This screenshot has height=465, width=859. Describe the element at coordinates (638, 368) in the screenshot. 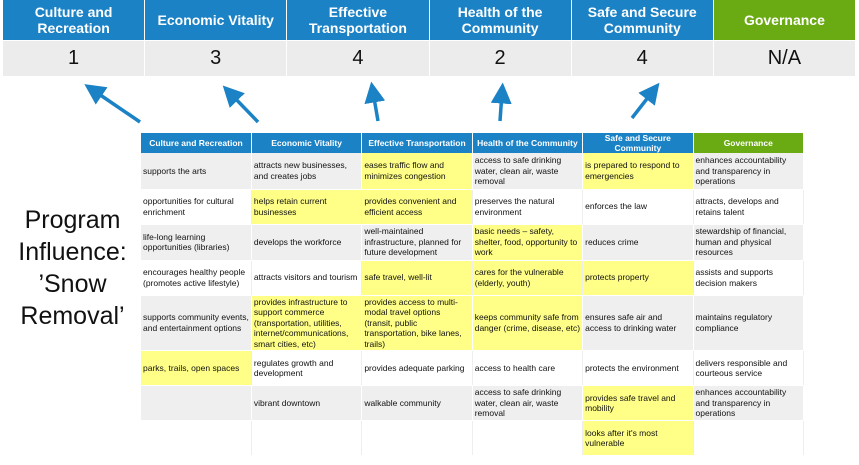

I see `table-cell: protects the environment` at that location.